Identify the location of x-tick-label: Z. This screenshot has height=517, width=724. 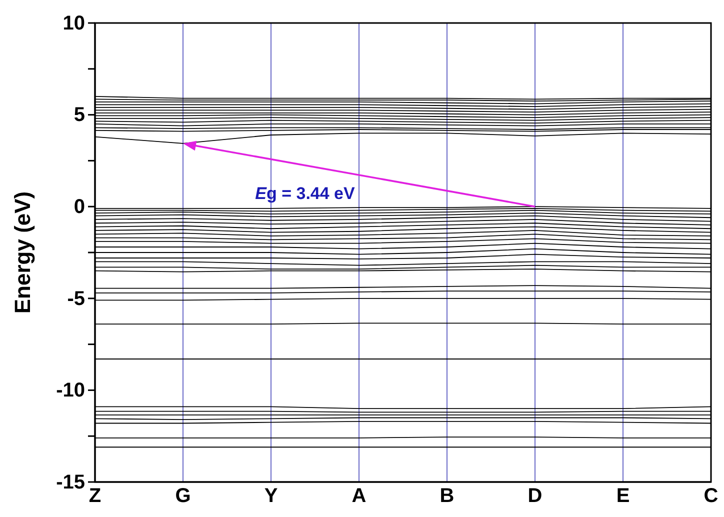
(95, 496).